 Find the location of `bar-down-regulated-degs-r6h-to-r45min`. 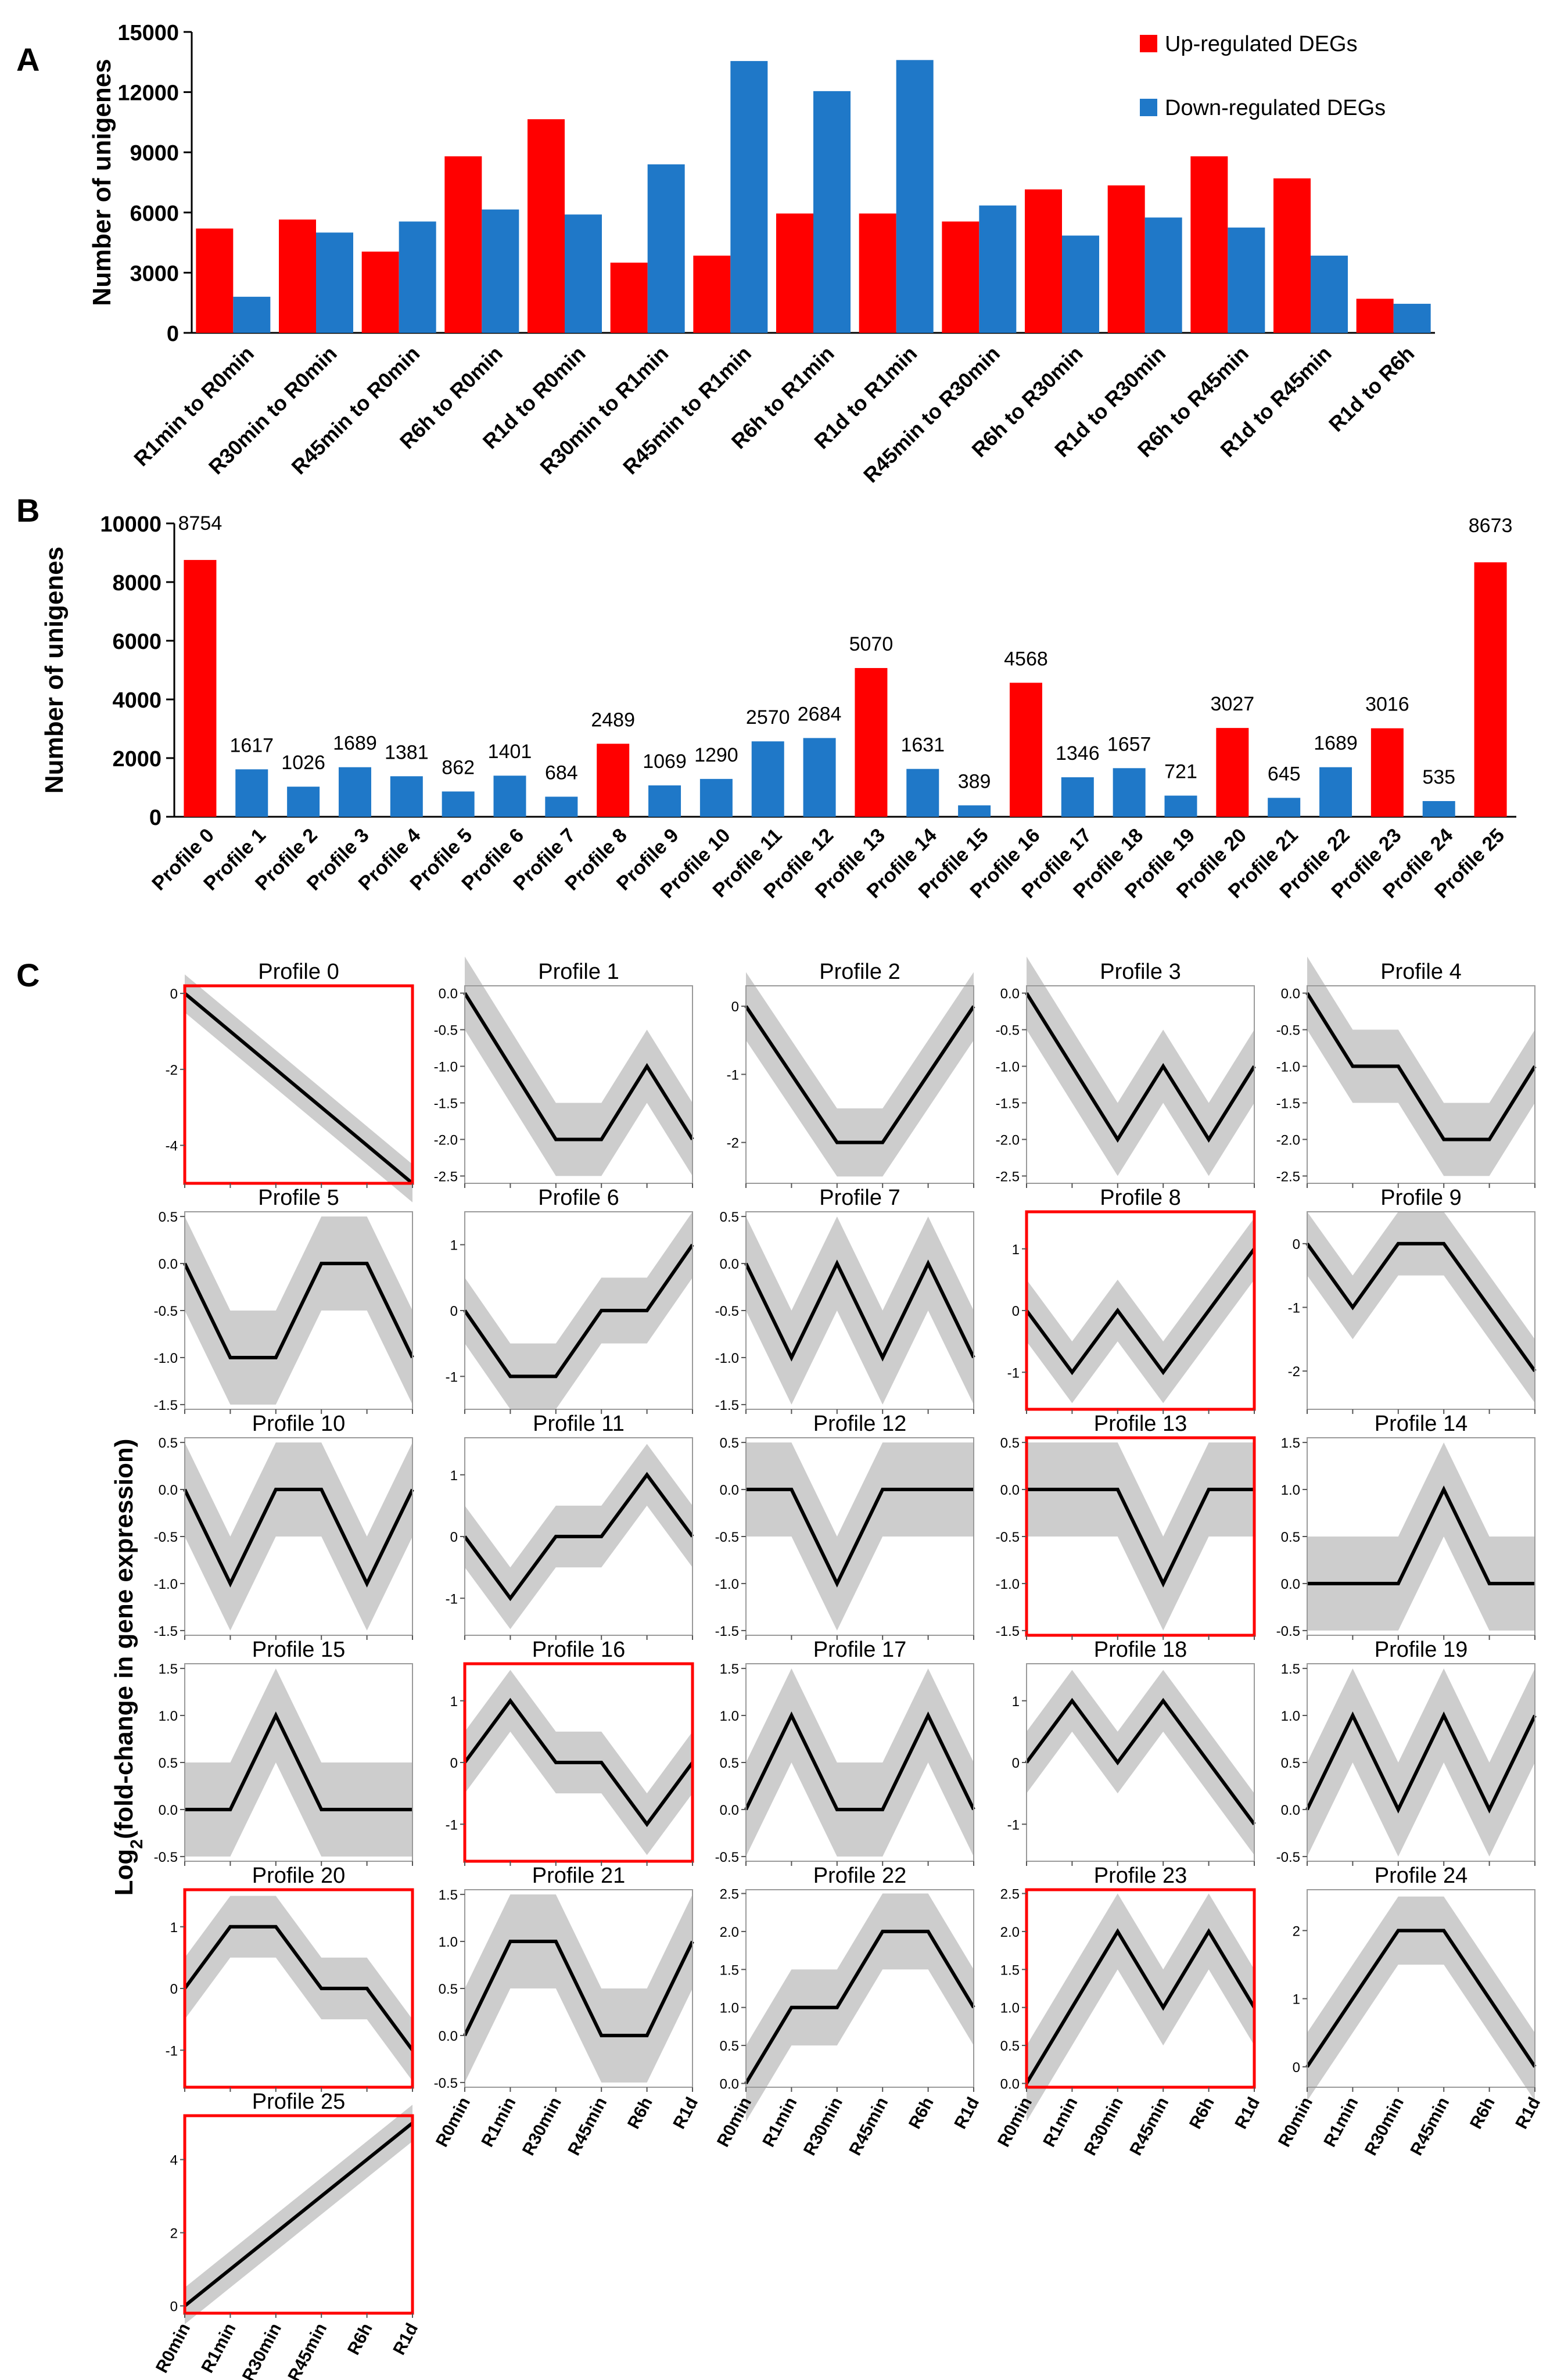

bar-down-regulated-degs-r6h-to-r45min is located at coordinates (1246, 280).